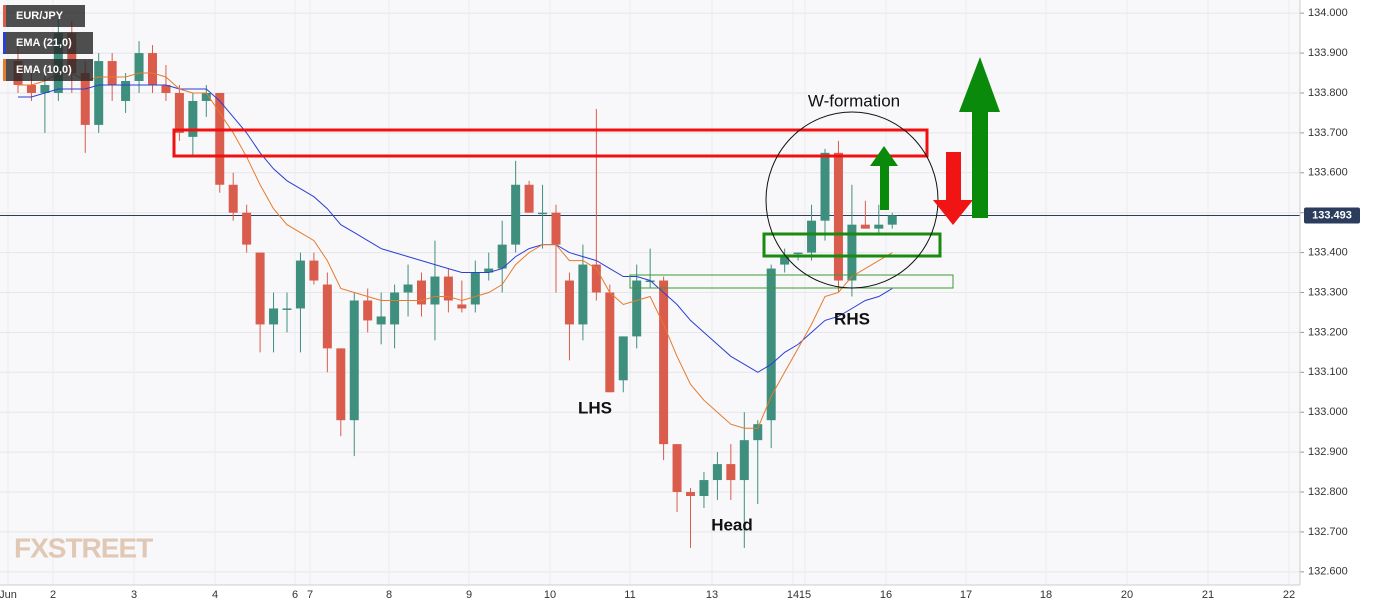  What do you see at coordinates (793, 595) in the screenshot?
I see `x-tick-label: 14` at bounding box center [793, 595].